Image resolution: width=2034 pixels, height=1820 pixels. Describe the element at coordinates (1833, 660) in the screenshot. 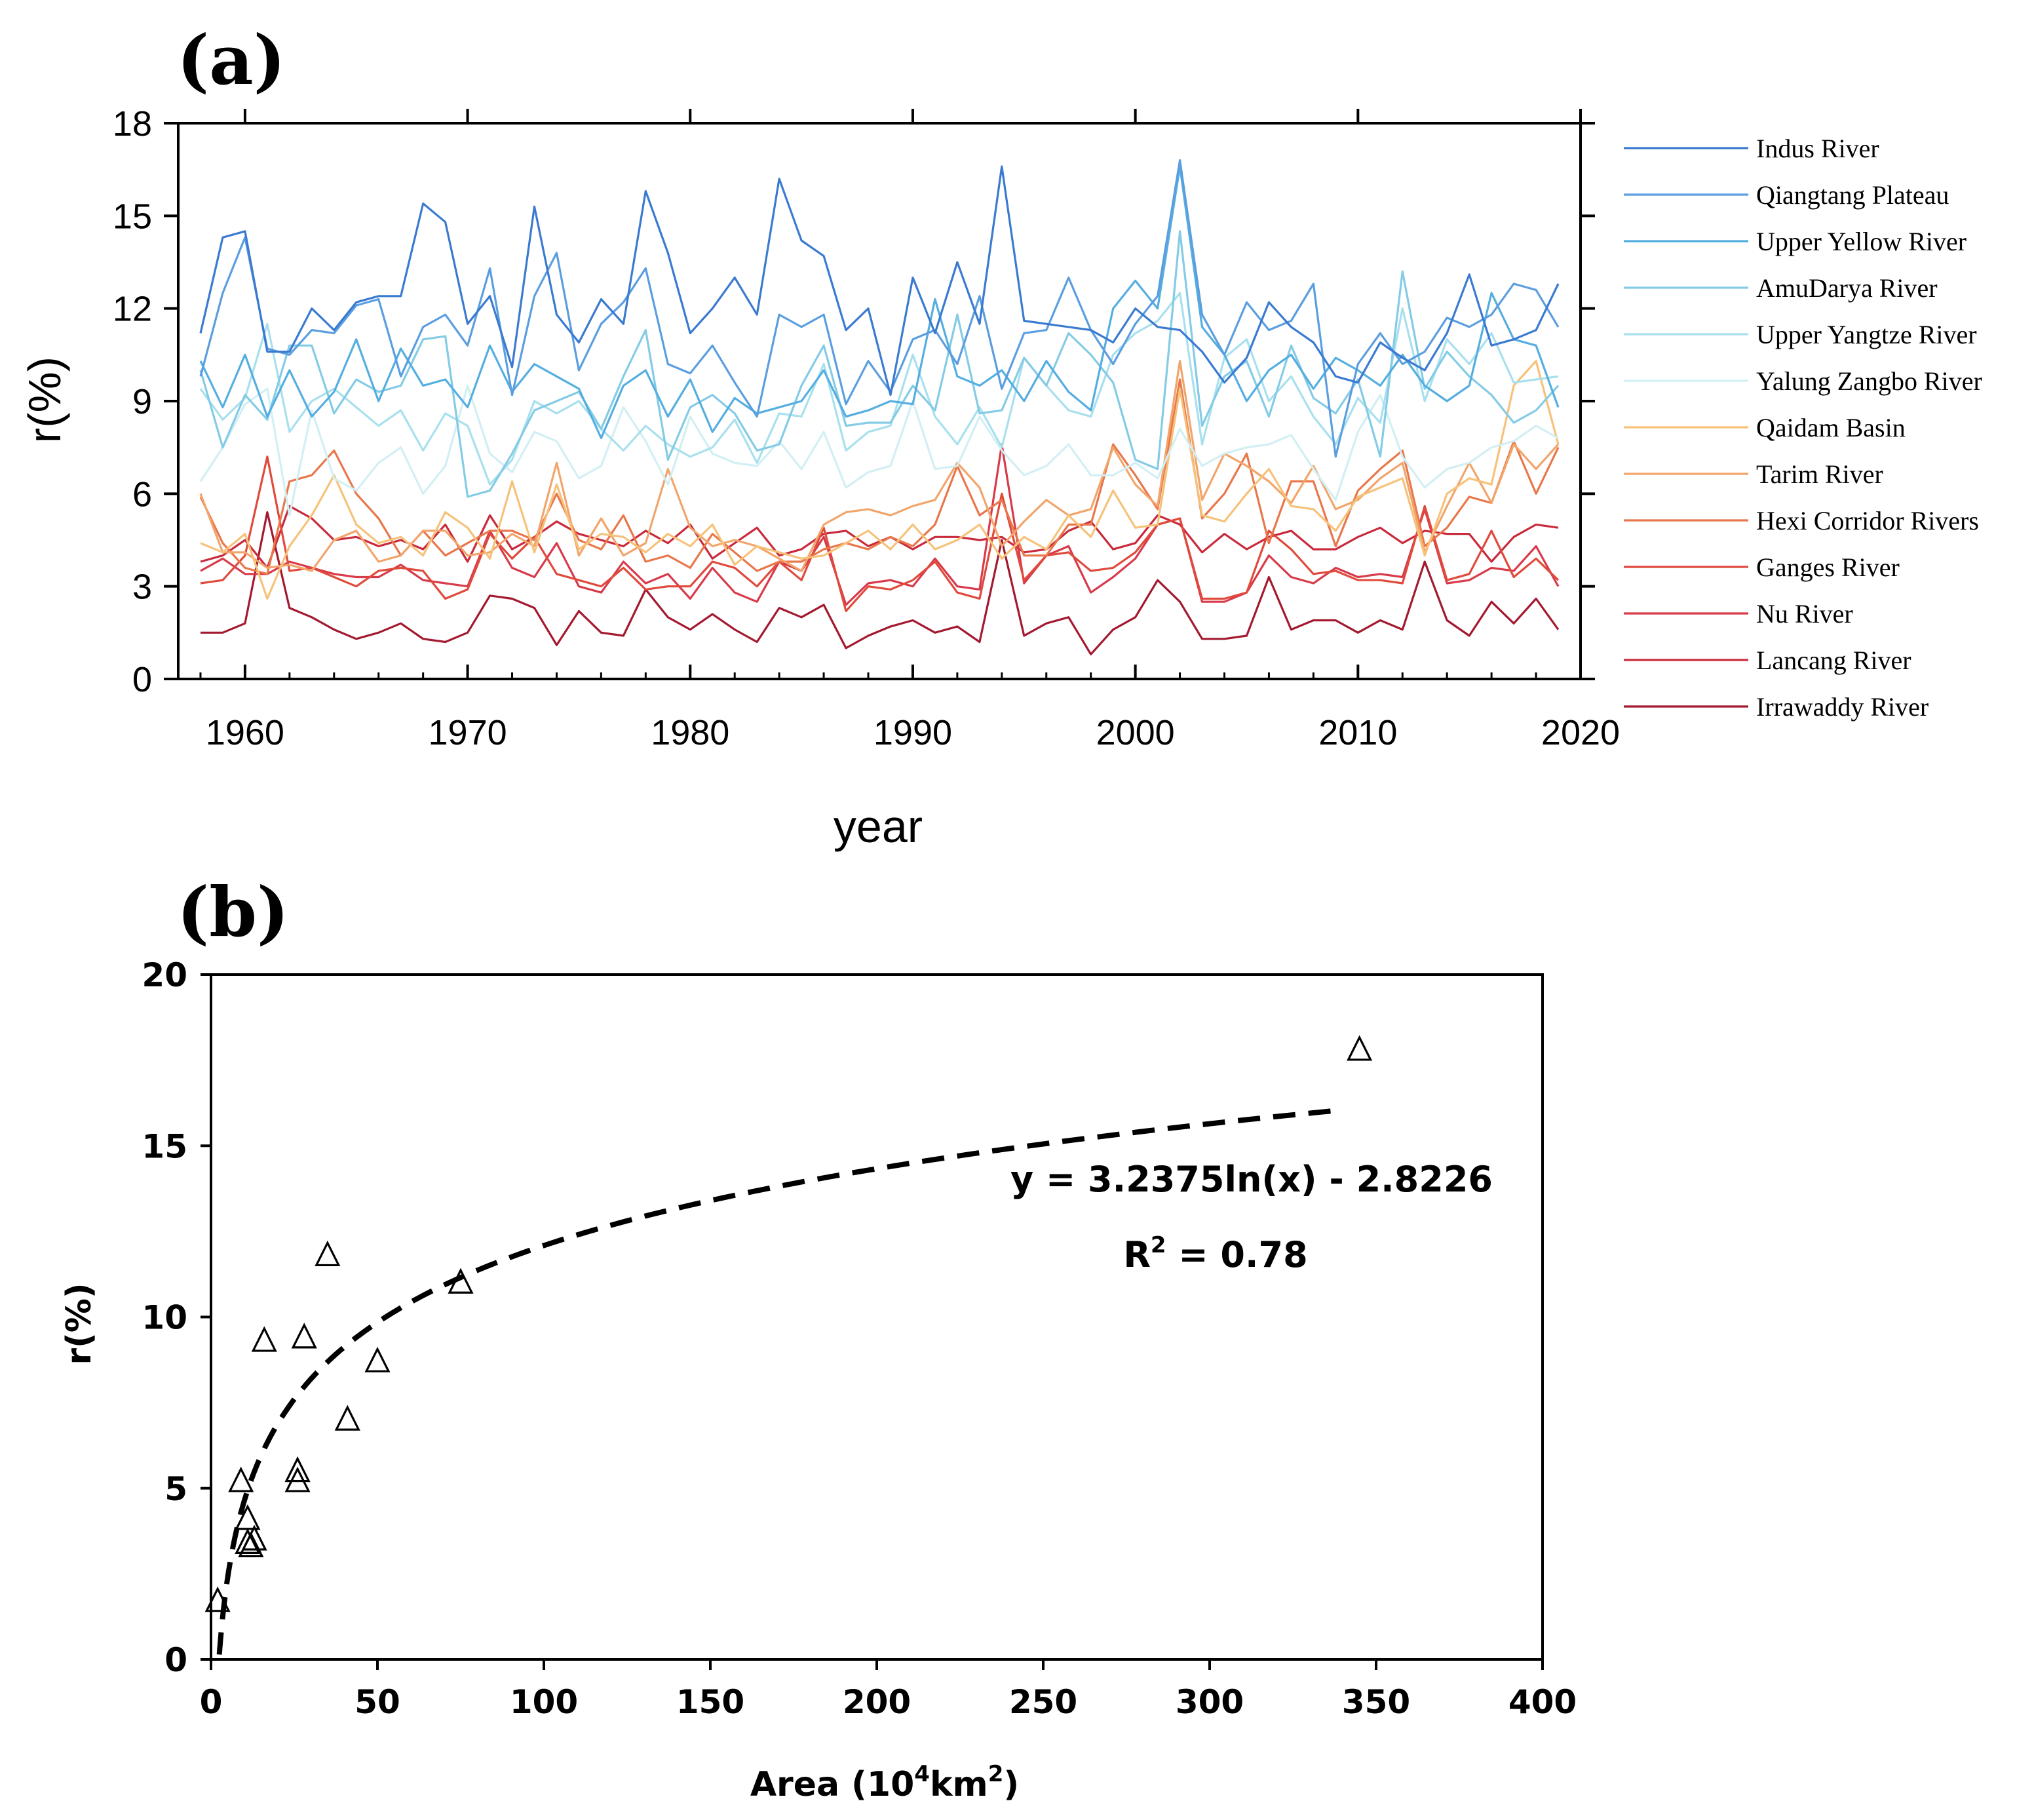

I see `legend-label: Lancang River` at that location.